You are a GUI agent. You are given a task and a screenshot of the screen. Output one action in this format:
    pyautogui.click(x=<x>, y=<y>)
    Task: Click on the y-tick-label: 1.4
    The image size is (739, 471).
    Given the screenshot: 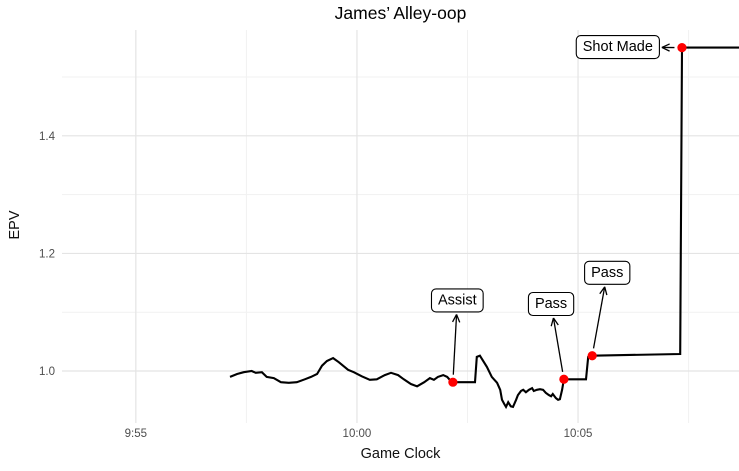 What is the action you would take?
    pyautogui.click(x=47, y=137)
    